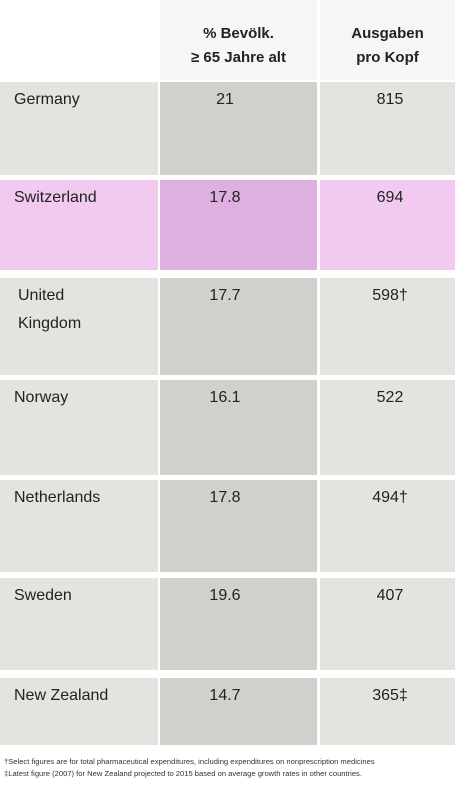  I want to click on row-label-line: Germany, so click(47, 99).